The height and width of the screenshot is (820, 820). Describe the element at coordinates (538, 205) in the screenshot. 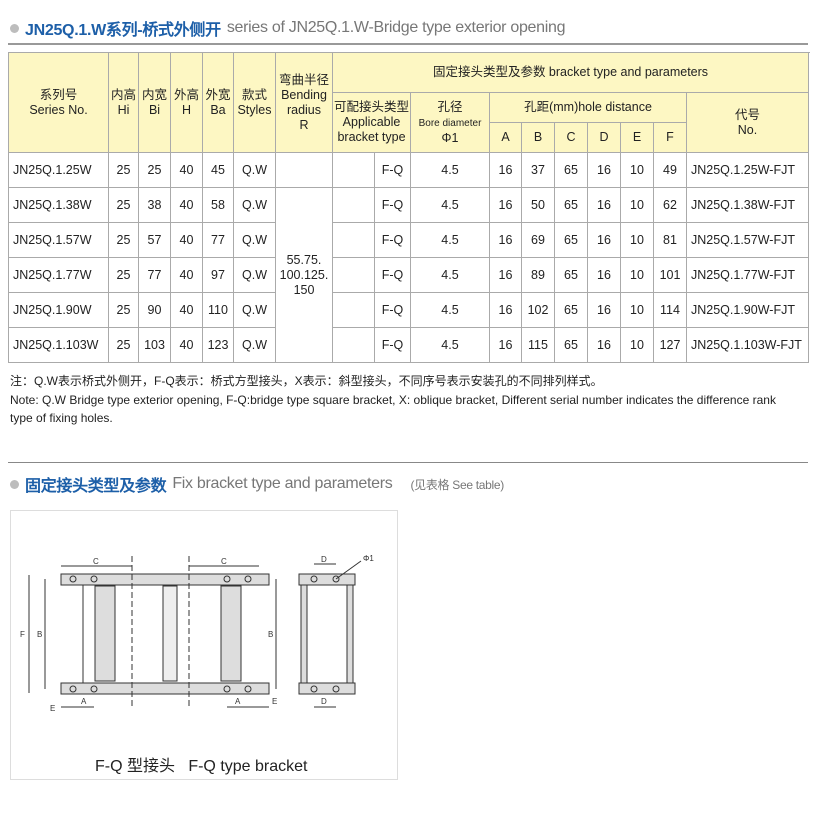

I see `cell-b: 50` at that location.